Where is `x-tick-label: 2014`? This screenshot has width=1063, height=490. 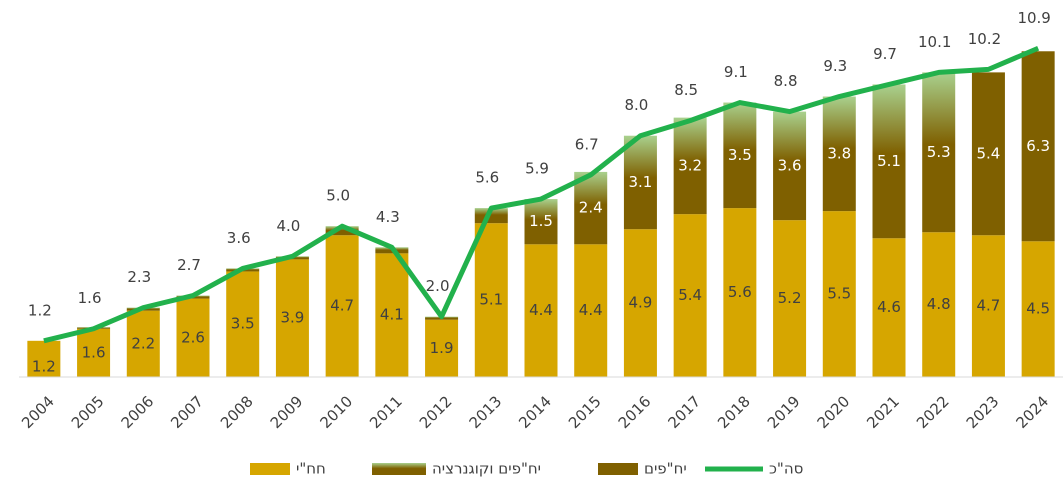 x-tick-label: 2014 is located at coordinates (535, 412).